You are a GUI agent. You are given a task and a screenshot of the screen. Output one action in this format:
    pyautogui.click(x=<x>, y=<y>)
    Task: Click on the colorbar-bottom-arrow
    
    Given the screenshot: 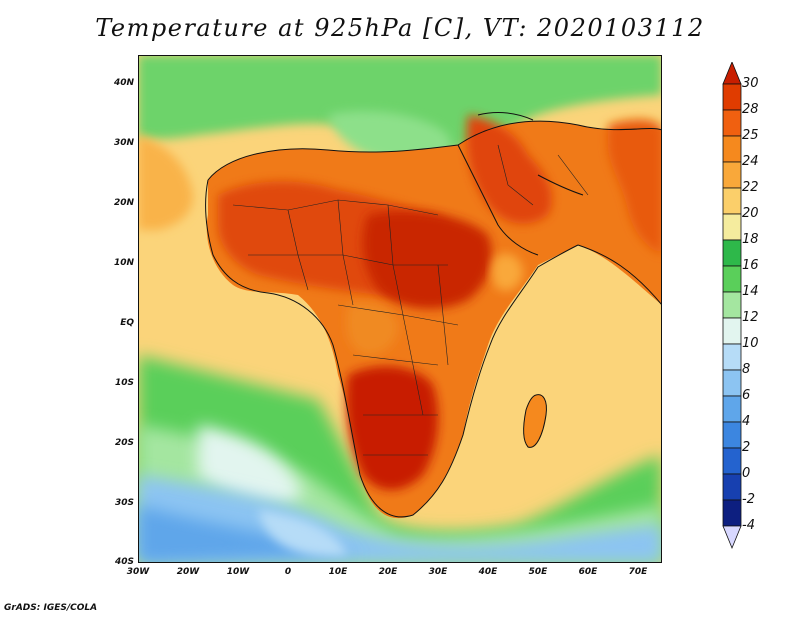 What is the action you would take?
    pyautogui.click(x=732, y=537)
    